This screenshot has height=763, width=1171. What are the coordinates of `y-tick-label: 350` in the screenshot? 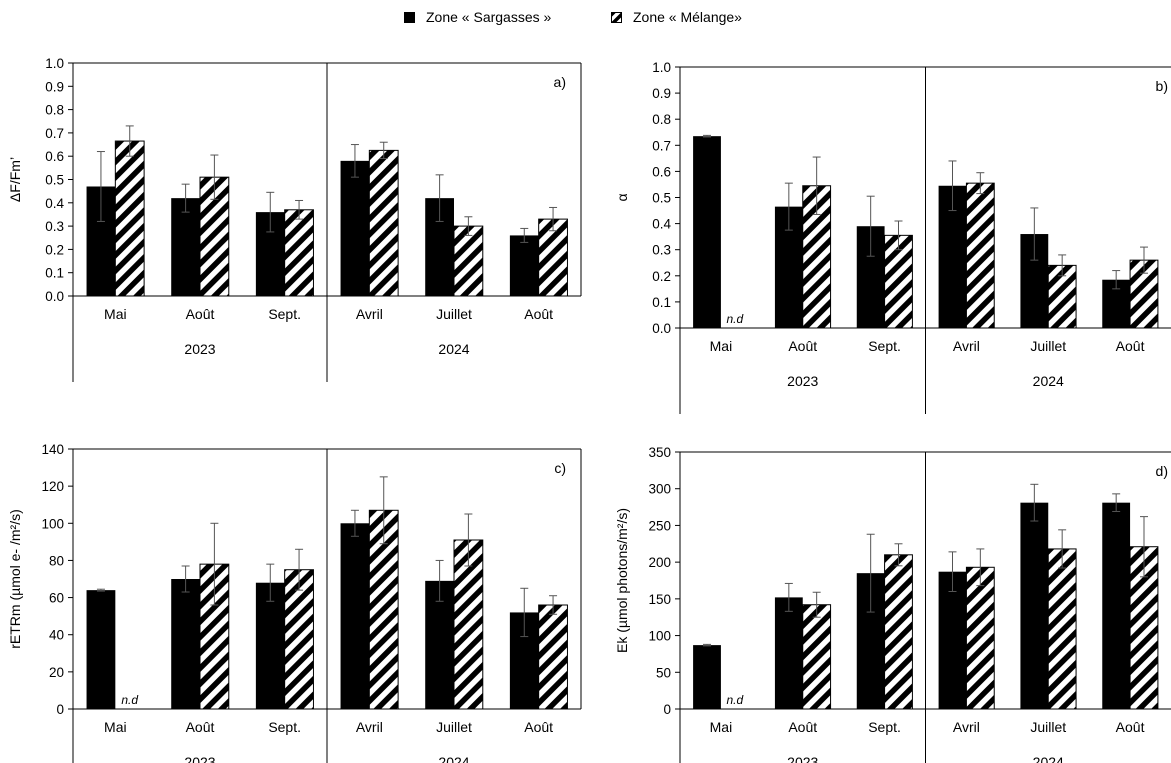 It's located at (659, 452).